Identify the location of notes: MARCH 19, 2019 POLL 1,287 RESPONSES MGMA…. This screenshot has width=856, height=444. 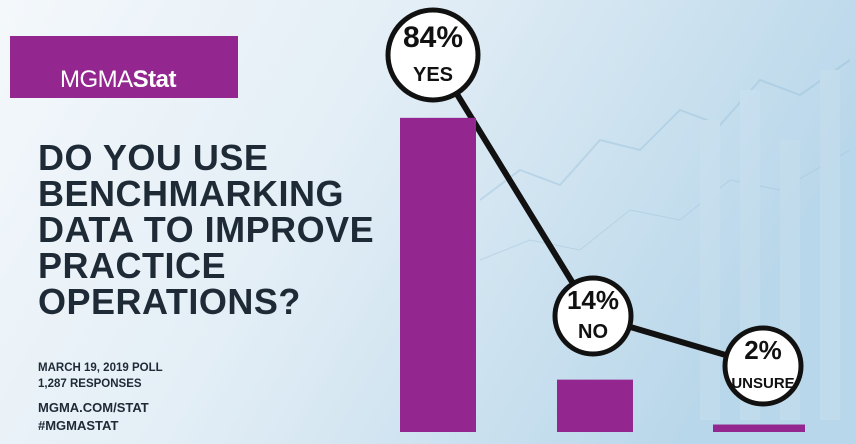
(100, 397).